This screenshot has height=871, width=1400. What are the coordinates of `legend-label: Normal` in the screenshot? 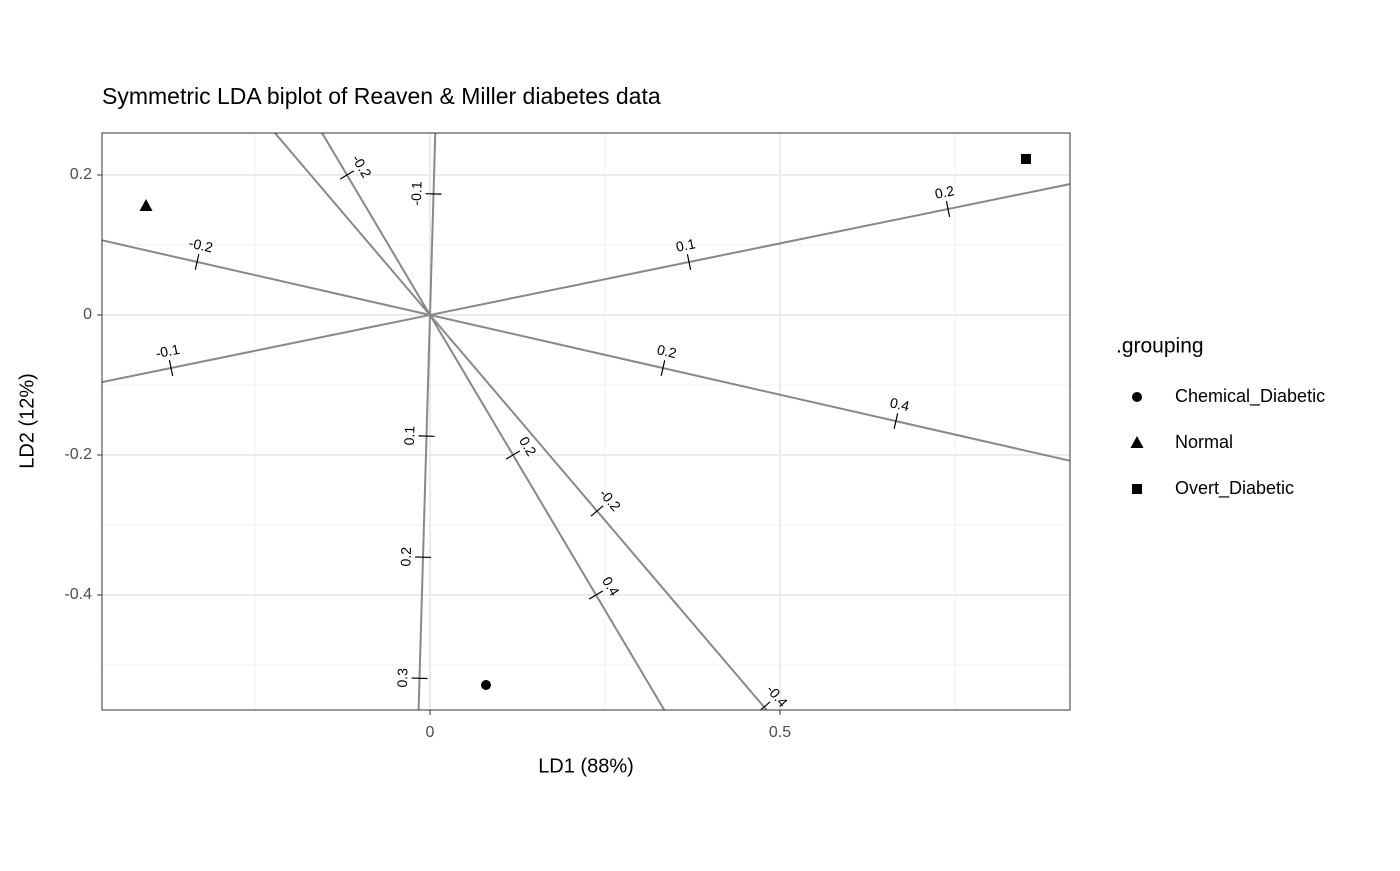 It's located at (1204, 442).